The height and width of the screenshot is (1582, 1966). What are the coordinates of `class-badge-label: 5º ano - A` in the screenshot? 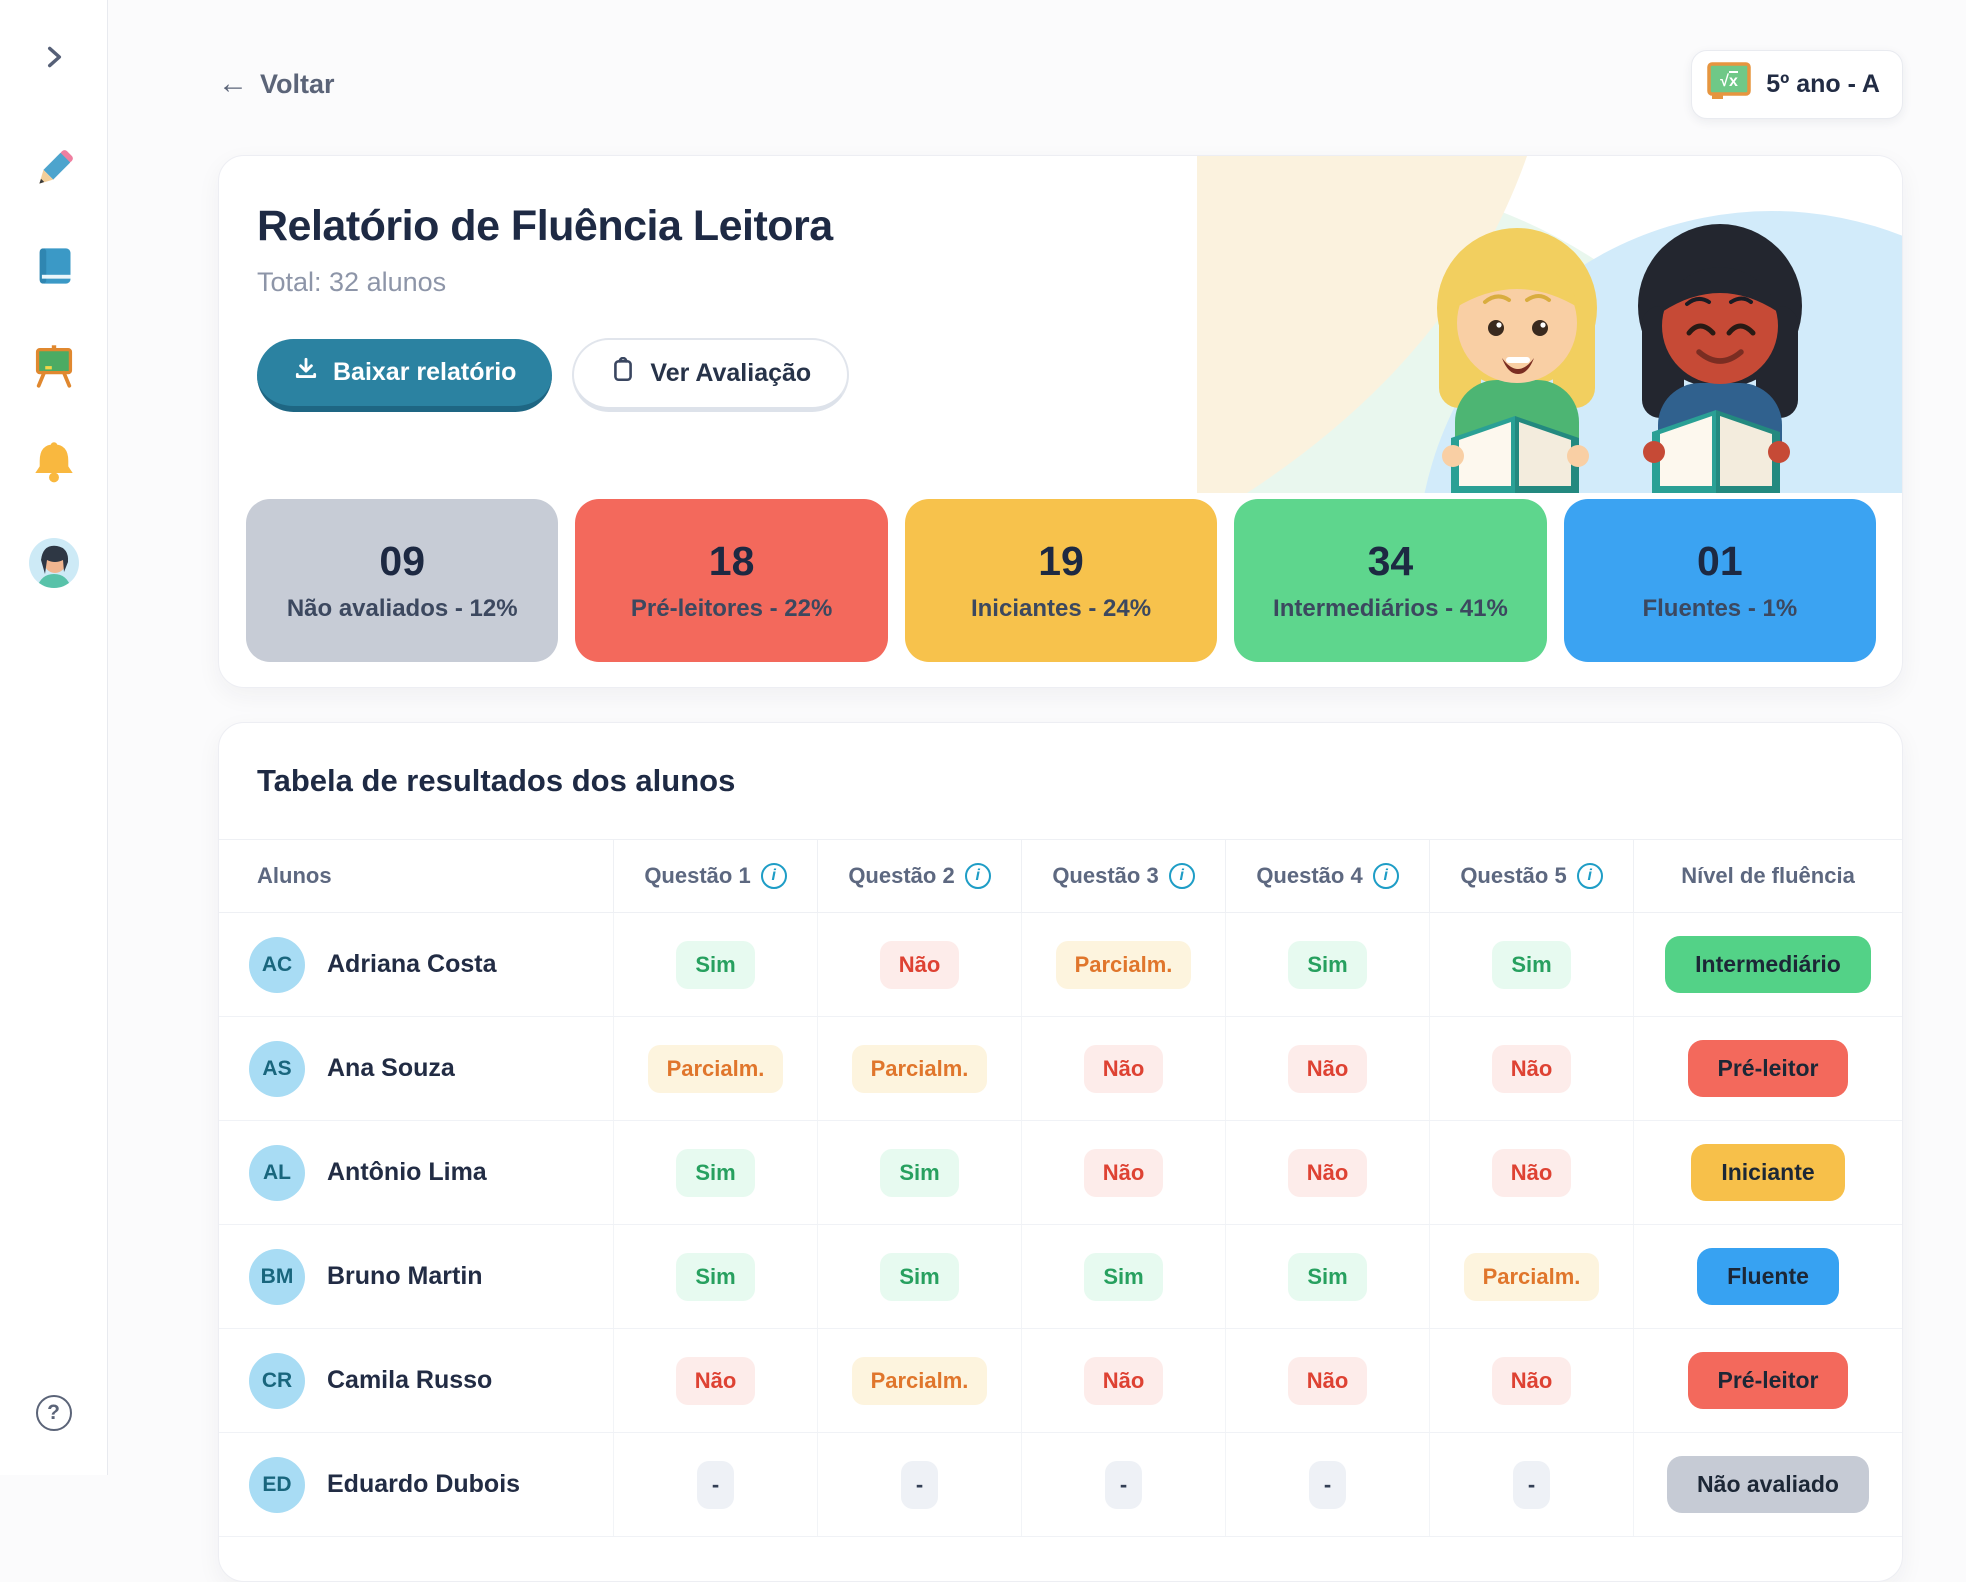 It's located at (1823, 83).